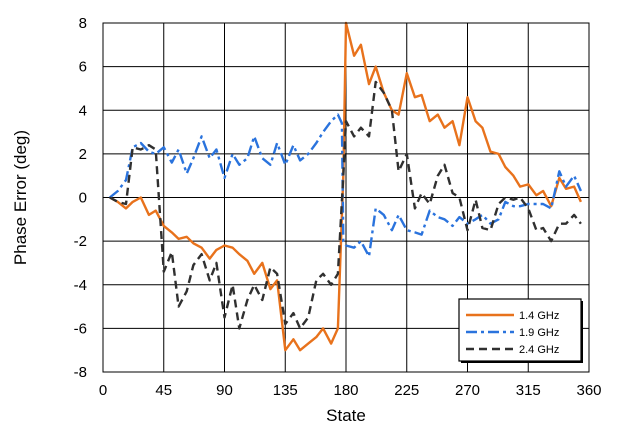 The height and width of the screenshot is (436, 624). I want to click on x-tick-label: 270, so click(467, 390).